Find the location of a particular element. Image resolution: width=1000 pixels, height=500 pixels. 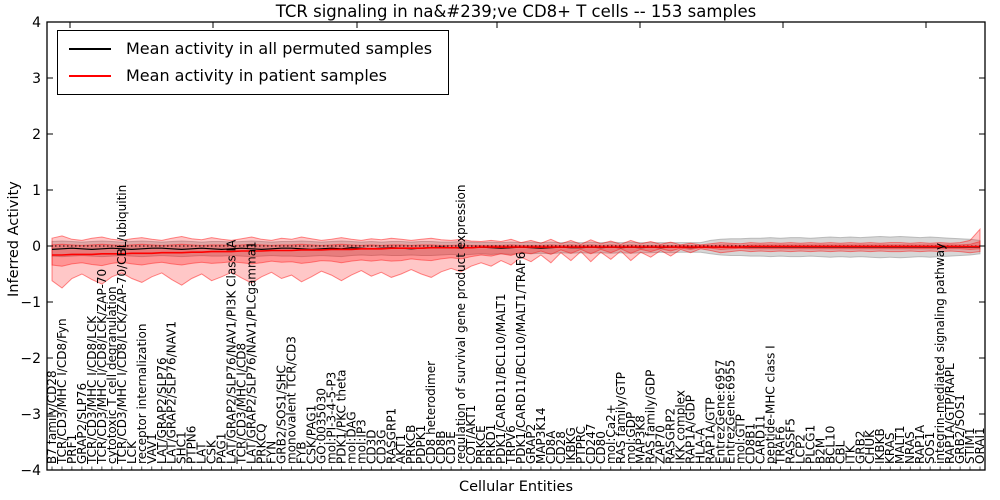

svg-text: LAT is located at coordinates (202, 453).